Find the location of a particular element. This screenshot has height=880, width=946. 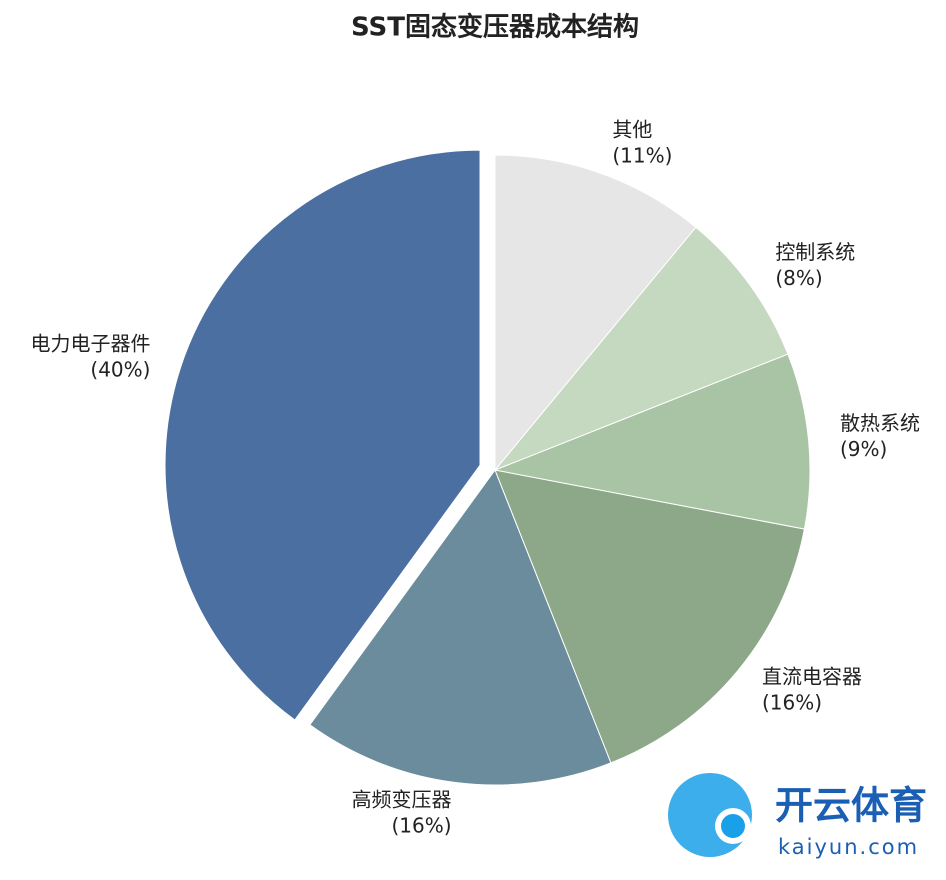

watermark-text: 开云体育 is located at coordinates (851, 806).